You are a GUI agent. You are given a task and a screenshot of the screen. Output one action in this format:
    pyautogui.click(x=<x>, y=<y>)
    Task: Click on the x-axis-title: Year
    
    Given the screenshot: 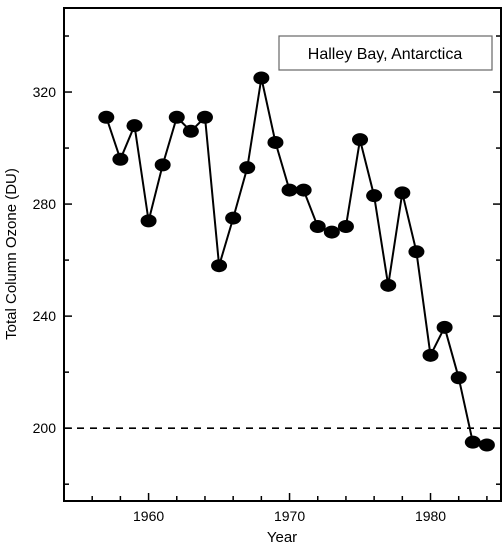 What is the action you would take?
    pyautogui.click(x=282, y=537)
    